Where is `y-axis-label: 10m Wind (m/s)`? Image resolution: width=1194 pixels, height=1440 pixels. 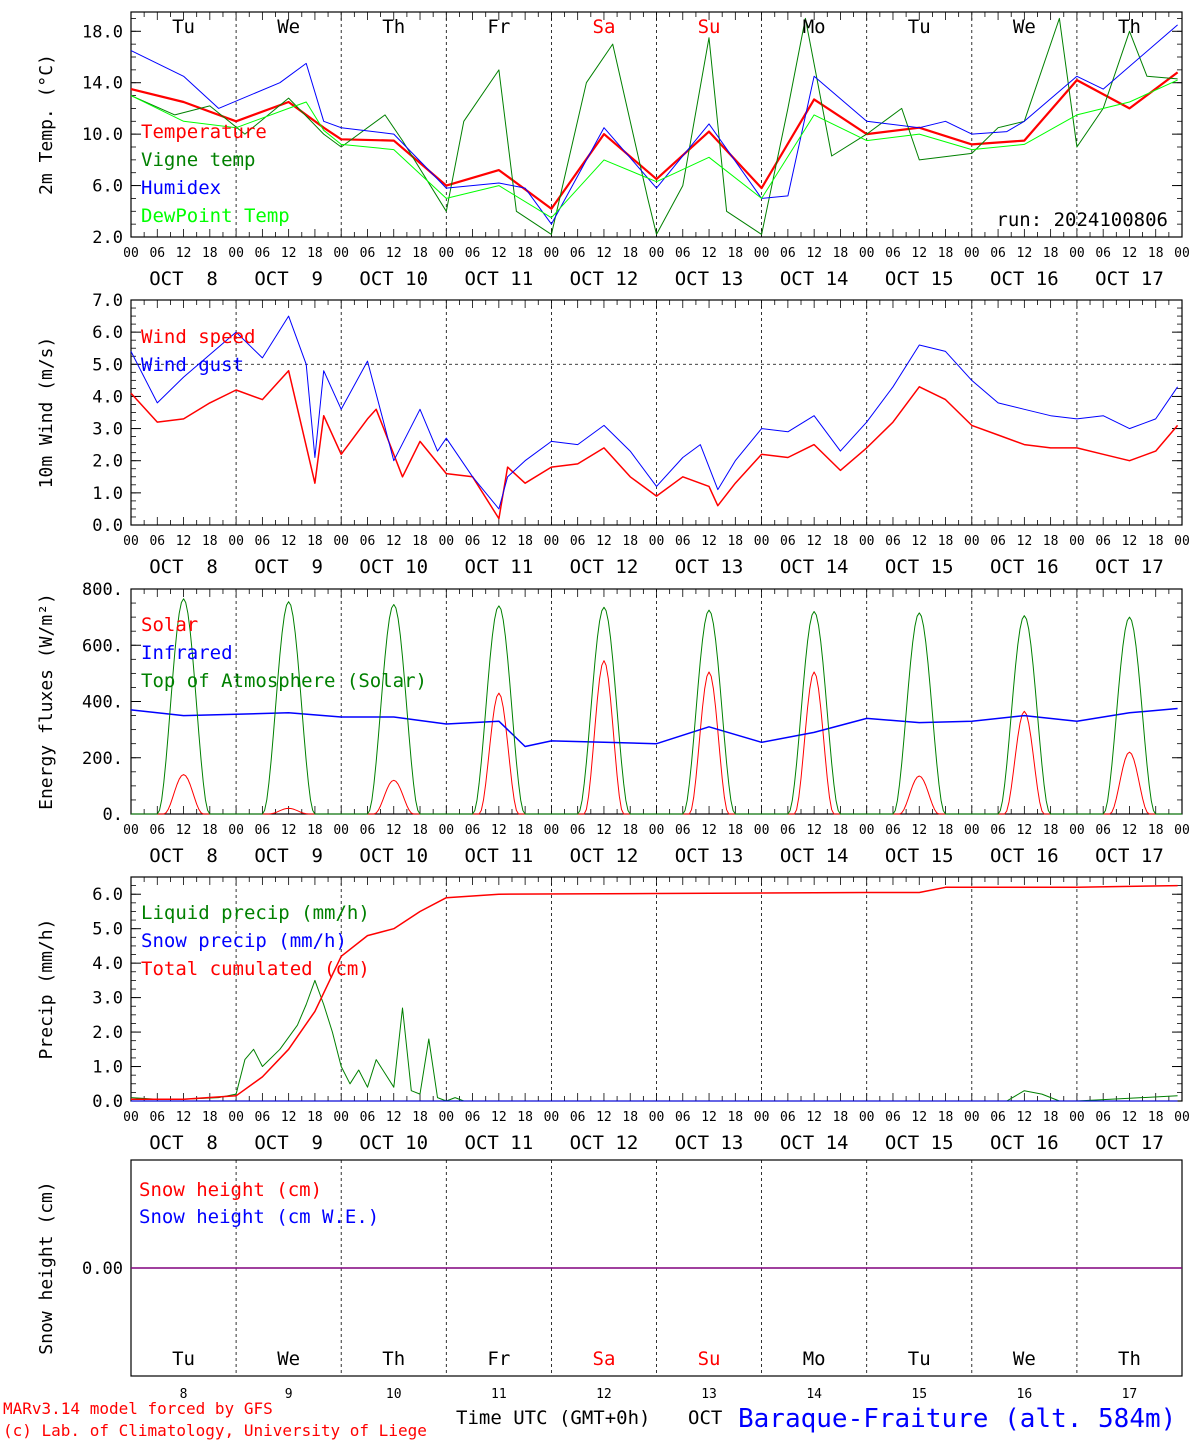 y-axis-label: 10m Wind (m/s) is located at coordinates (46, 413).